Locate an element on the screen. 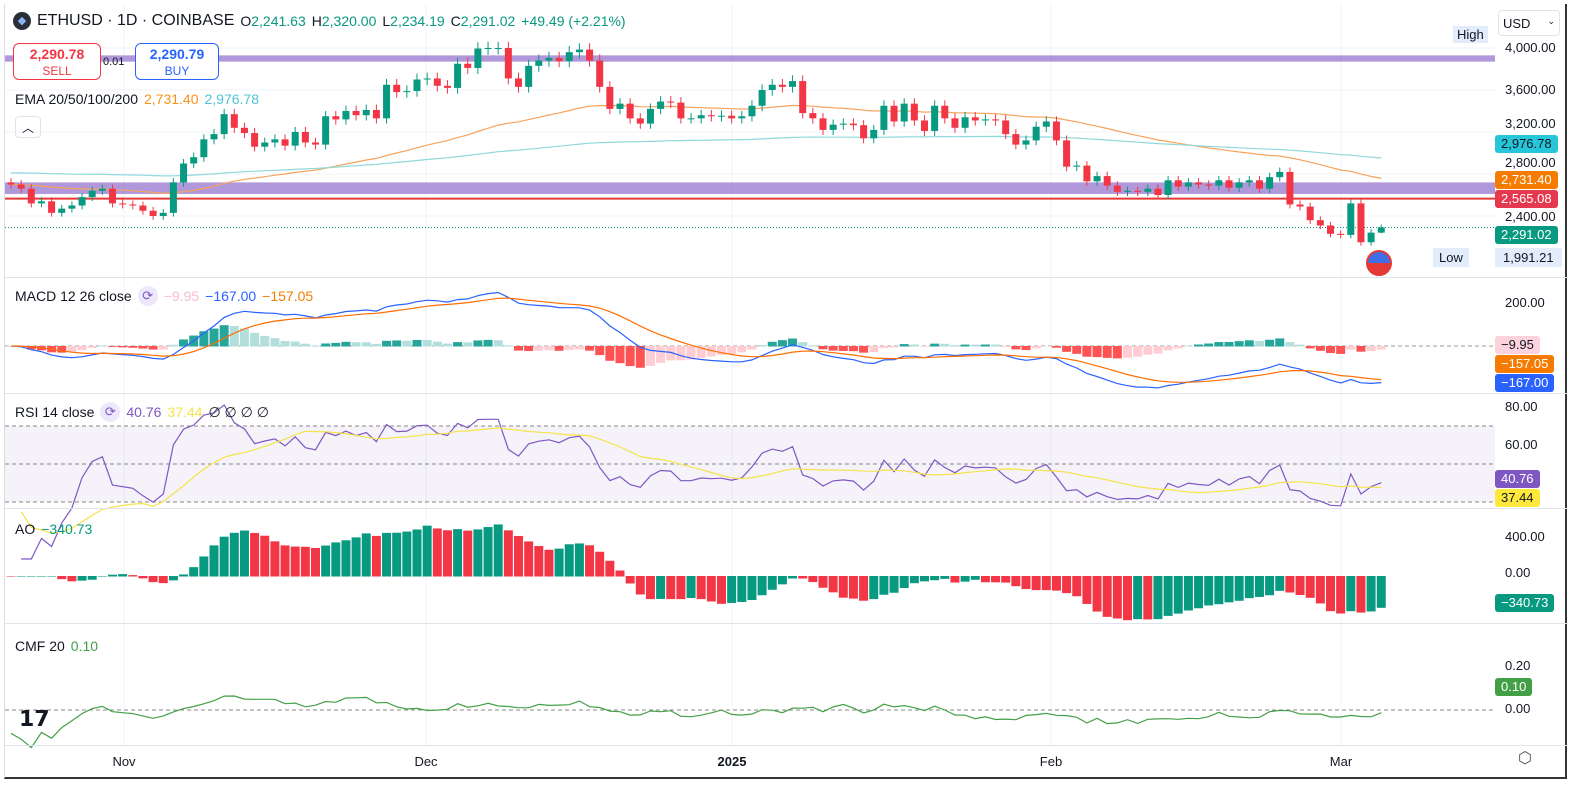  symbol-title: ETHUSD · 1D · COINBASE is located at coordinates (136, 20).